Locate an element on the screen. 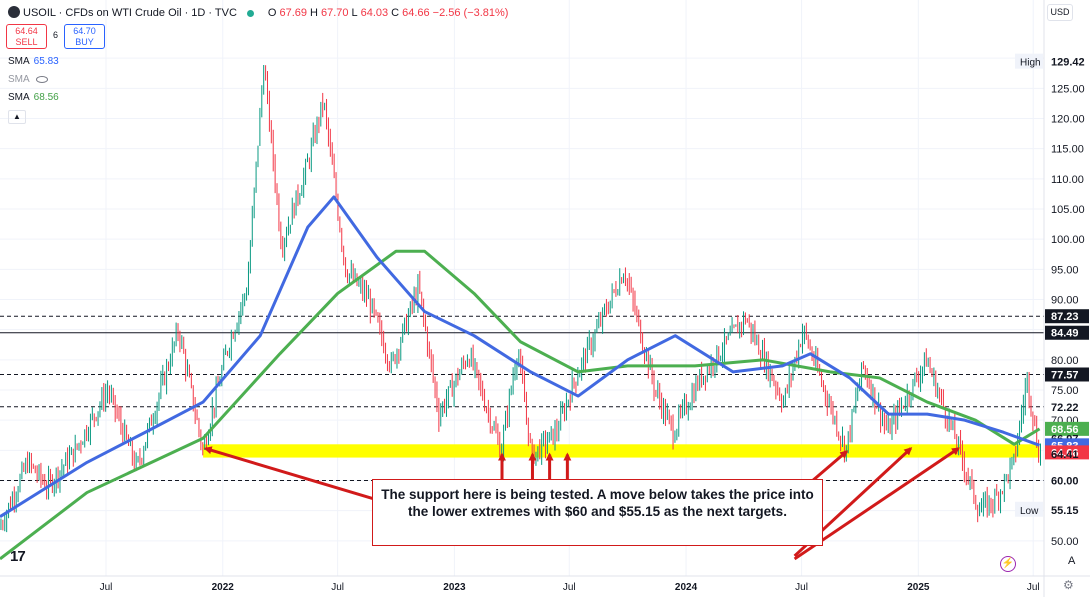 Image resolution: width=1090 pixels, height=597 pixels. high-label: H is located at coordinates (314, 13).